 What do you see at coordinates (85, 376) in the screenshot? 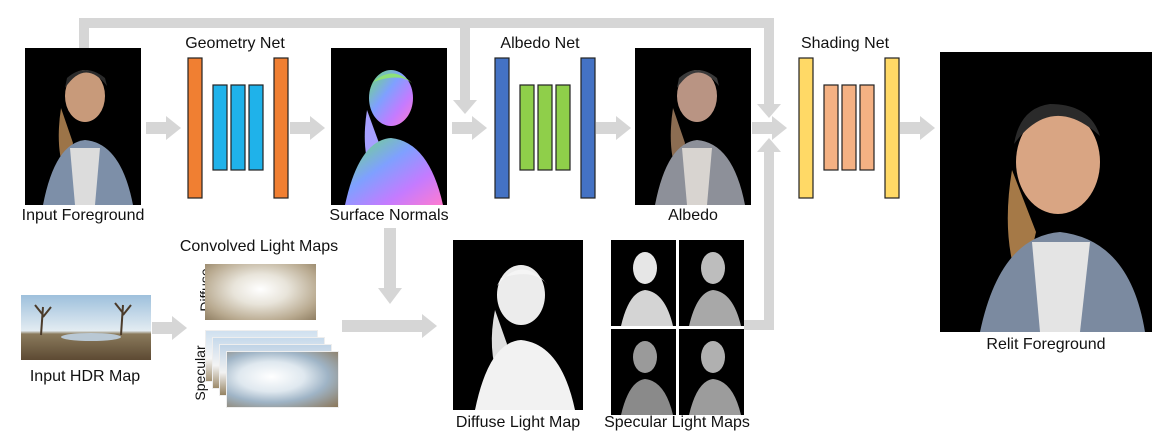
I see `input-hdr-map-label: Input HDR Map` at bounding box center [85, 376].